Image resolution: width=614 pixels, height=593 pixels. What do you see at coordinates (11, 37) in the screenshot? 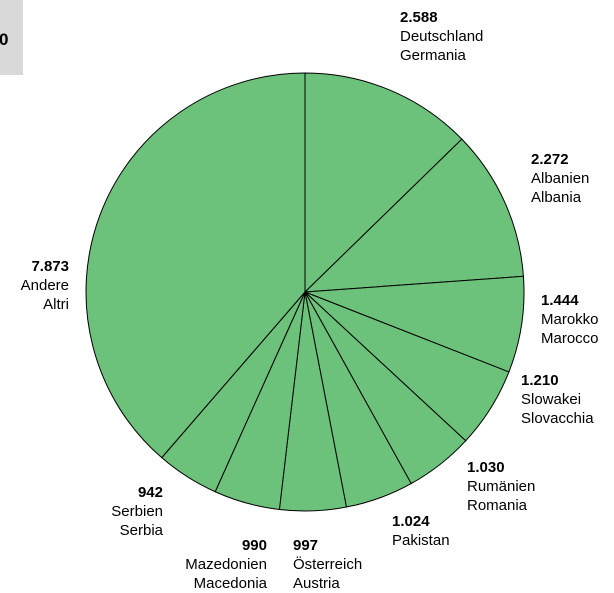
I see `corner-badge: 0` at bounding box center [11, 37].